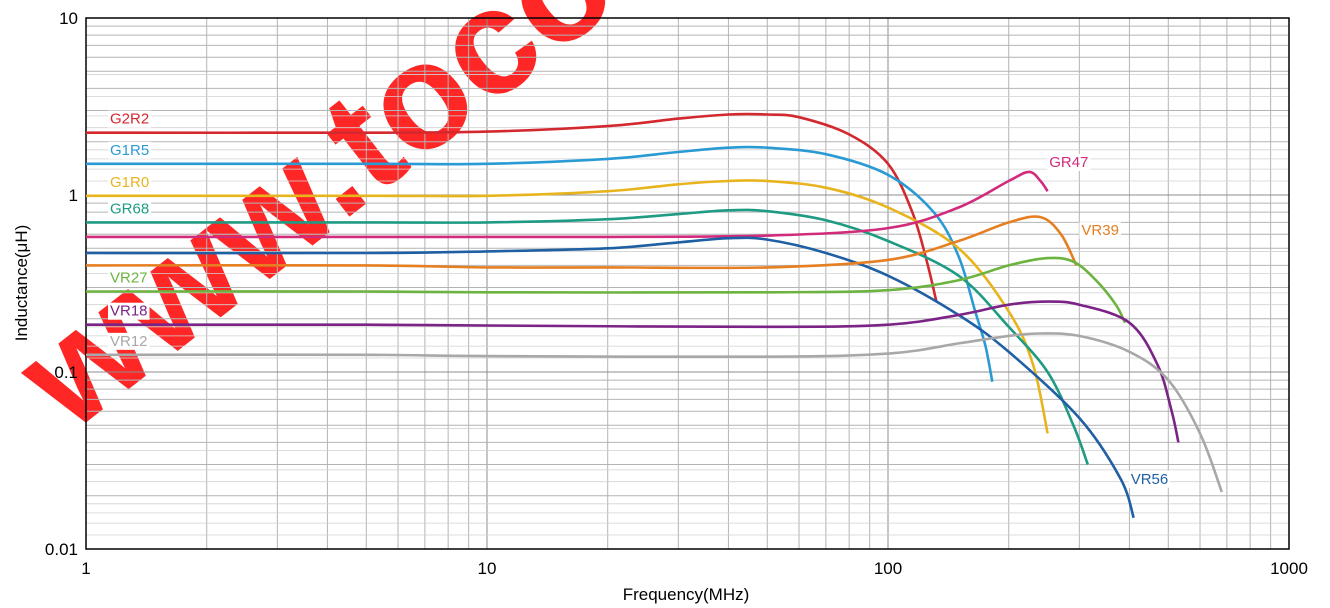  I want to click on x-axis-title: Frequency(MHz), so click(686, 594).